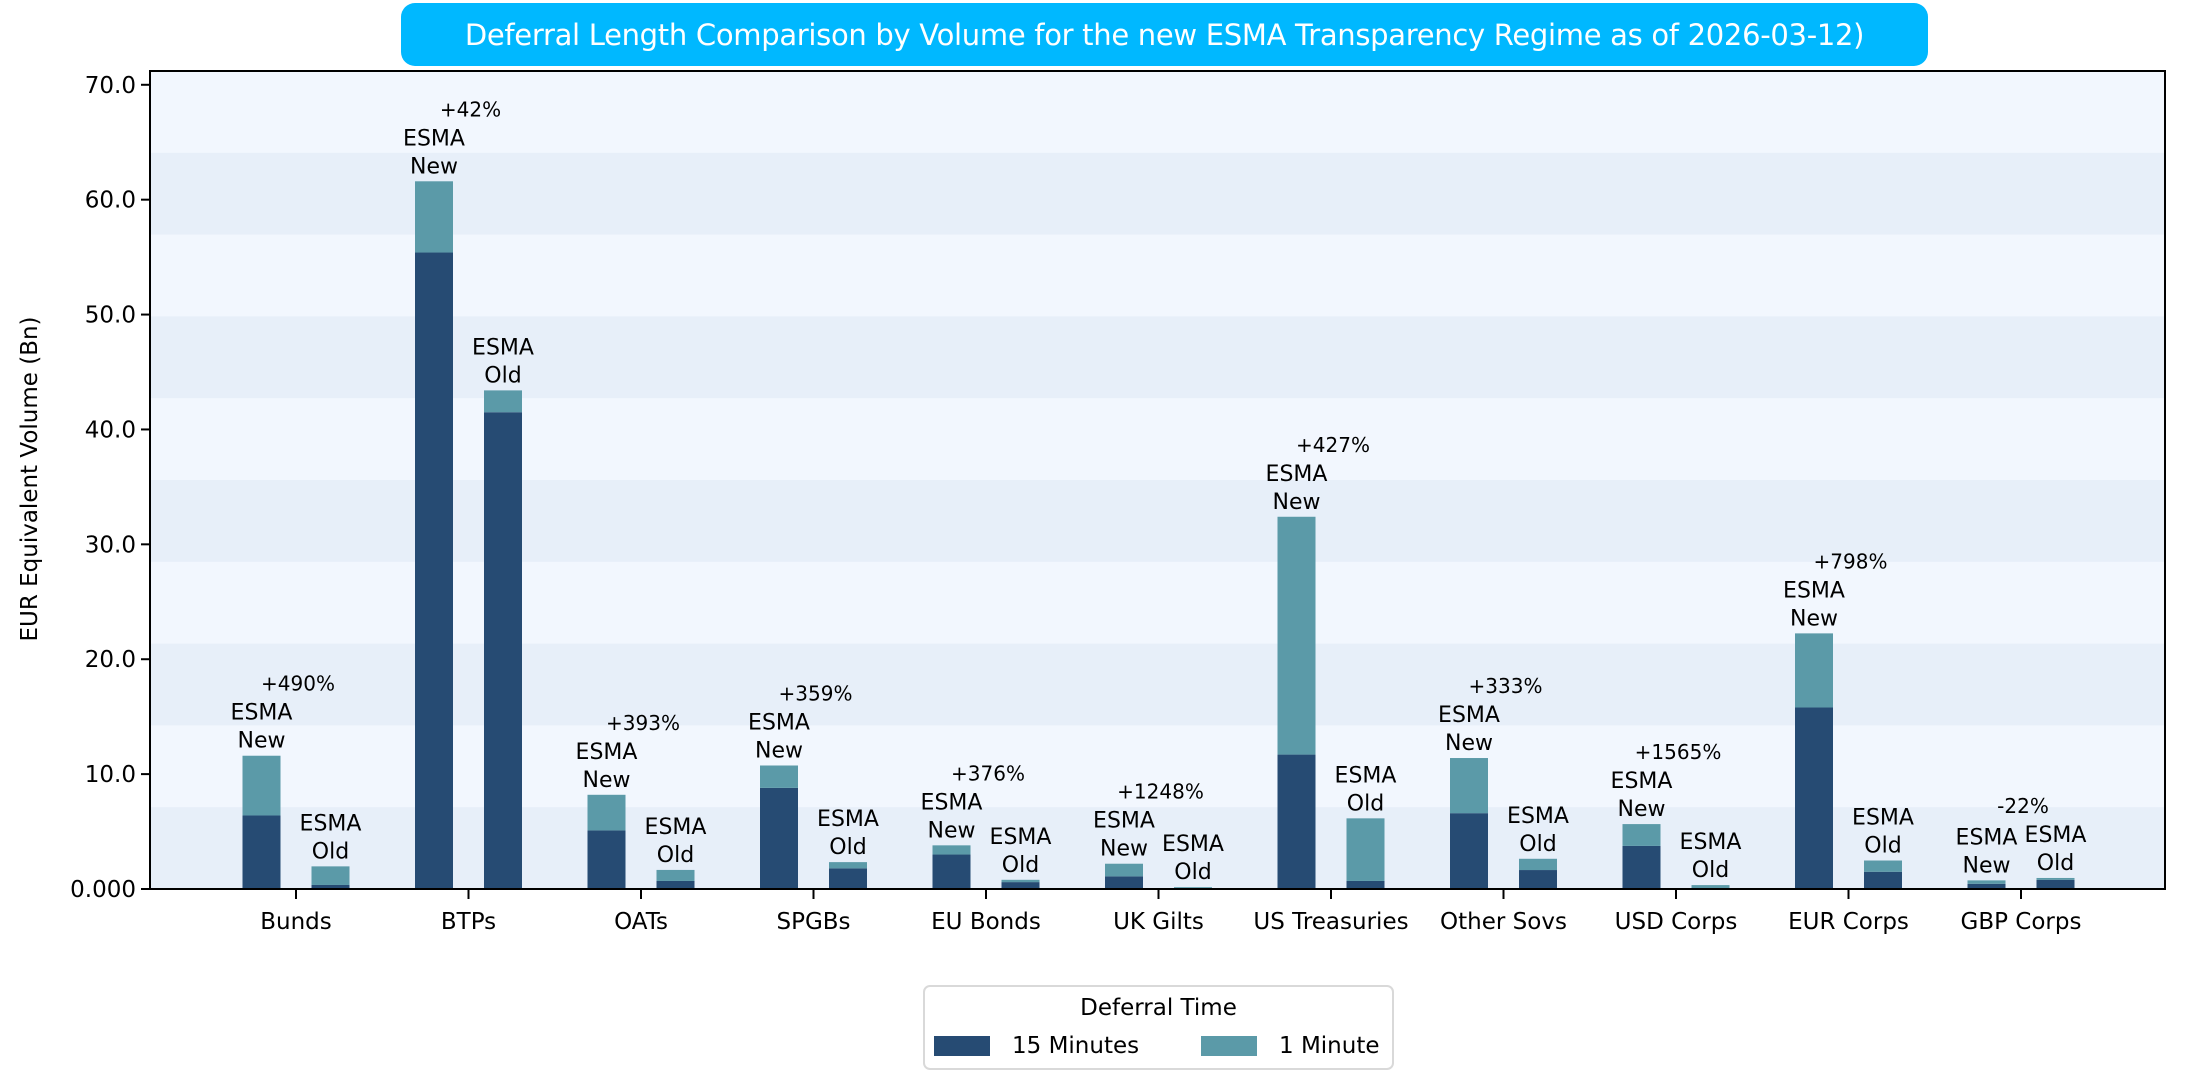 Image resolution: width=2187 pixels, height=1092 pixels. Describe the element at coordinates (110, 660) in the screenshot. I see `y-tick-label: 20.0` at that location.